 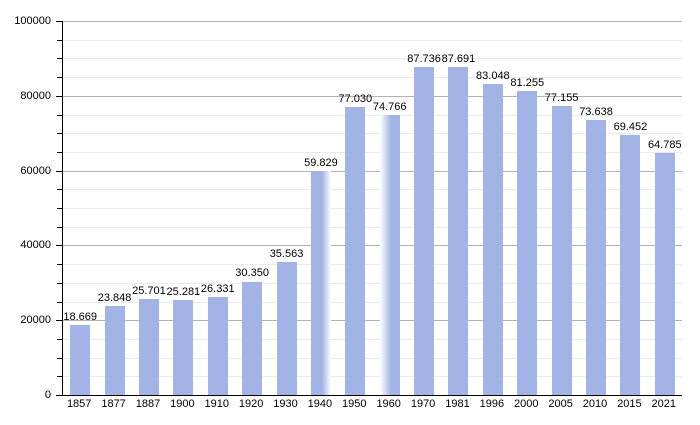 I want to click on bar-value-label: 87.691, so click(x=458, y=59).